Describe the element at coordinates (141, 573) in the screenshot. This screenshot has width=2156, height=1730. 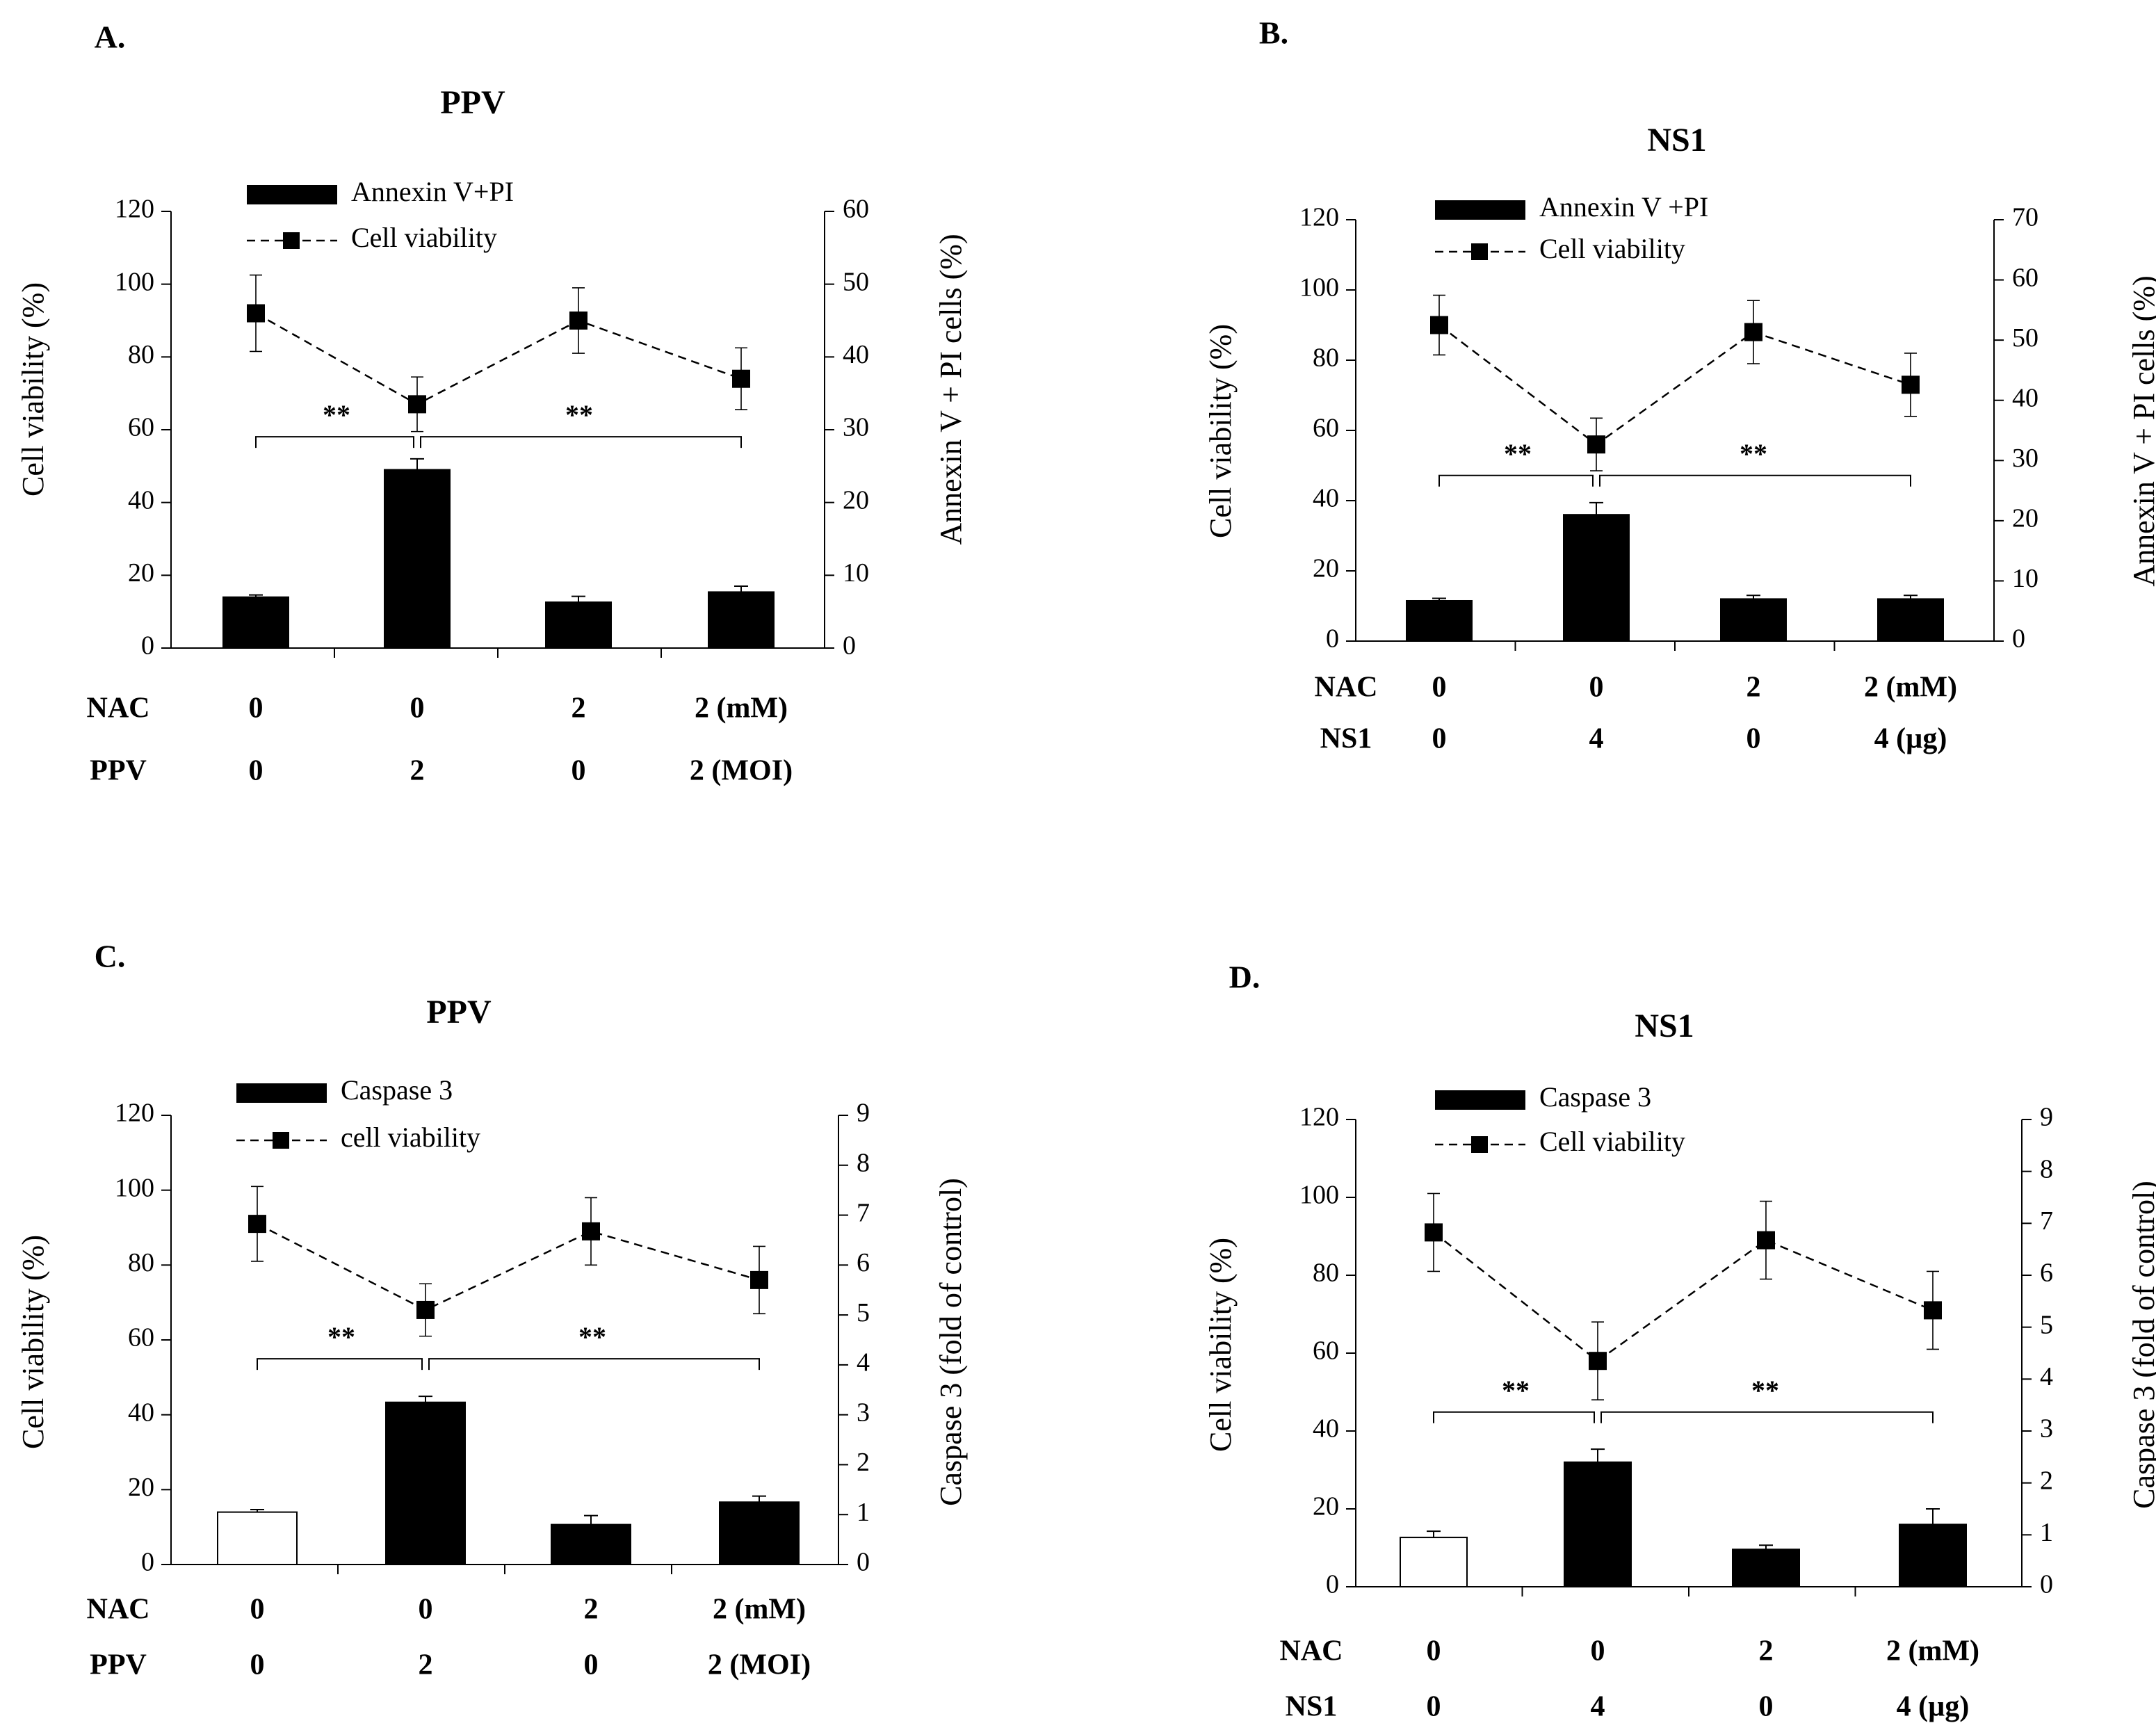
I see `y-left-tick-label: 20` at that location.